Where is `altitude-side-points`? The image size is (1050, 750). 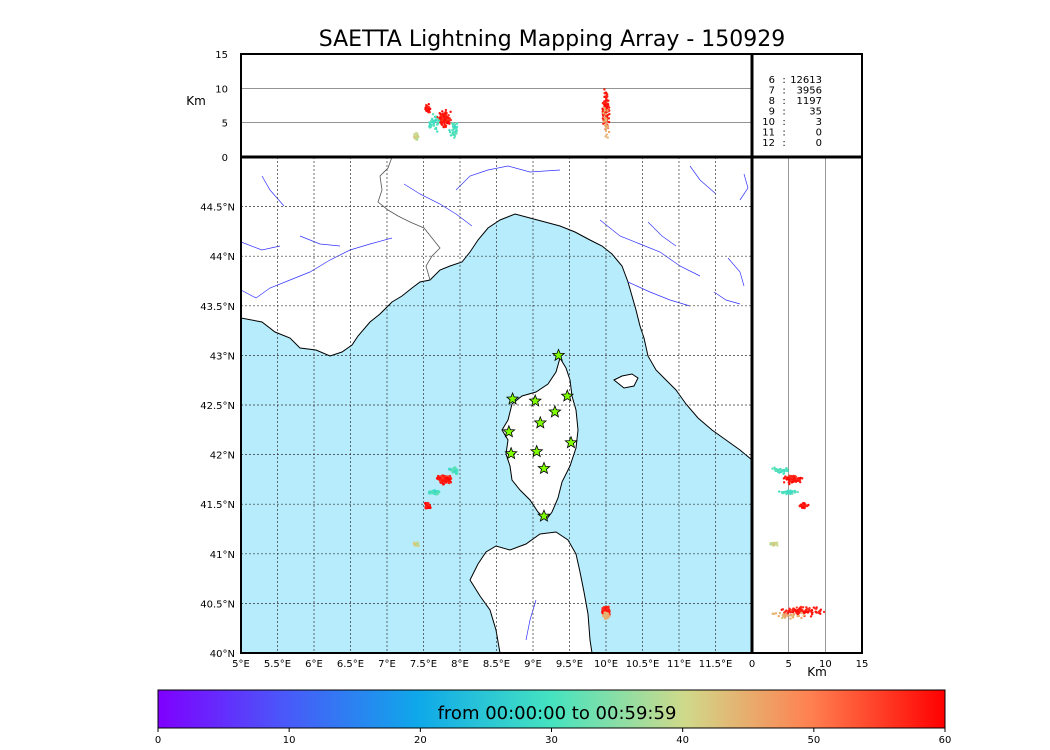 altitude-side-points is located at coordinates (797, 543).